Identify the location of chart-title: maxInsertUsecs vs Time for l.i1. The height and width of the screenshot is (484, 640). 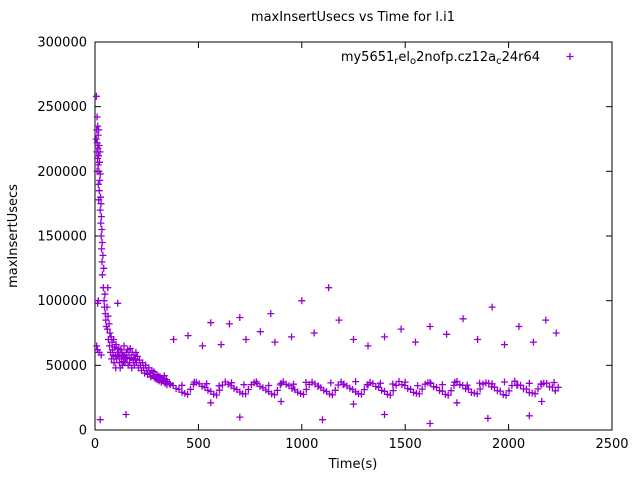
(353, 17).